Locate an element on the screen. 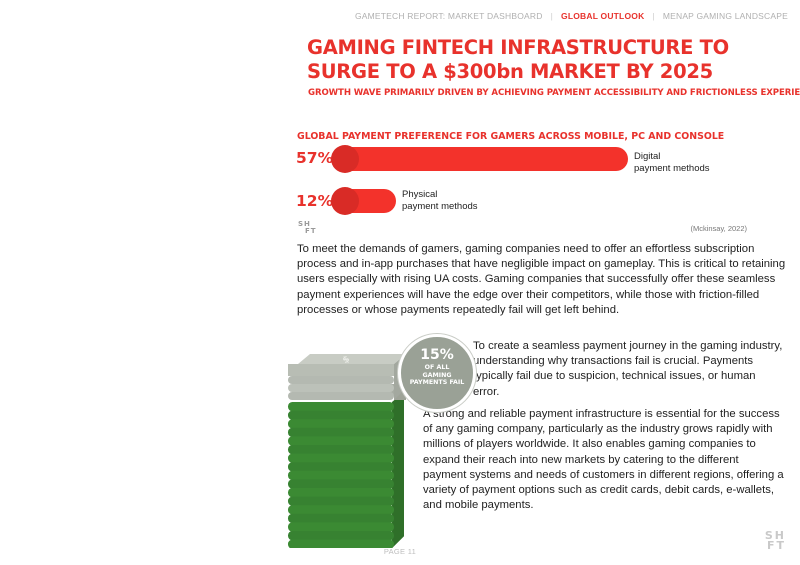 The height and width of the screenshot is (565, 800). bar-value-label-digital: 57% is located at coordinates (315, 158).